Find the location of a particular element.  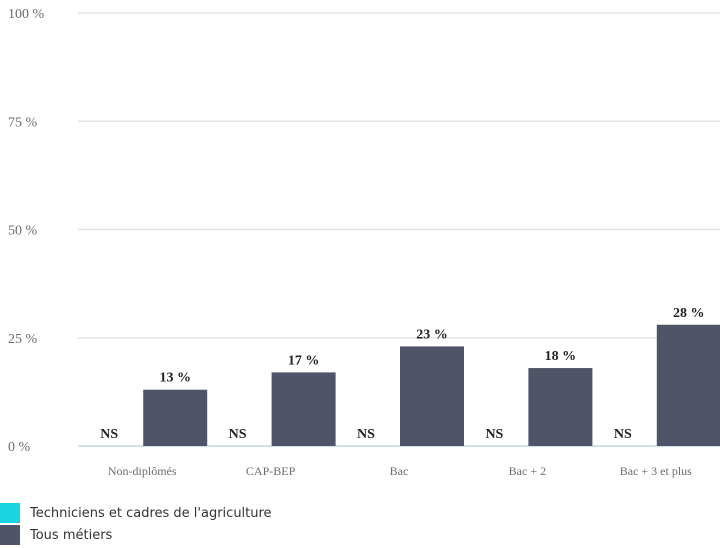

legend-swatch-tous-metiers is located at coordinates (10, 535).